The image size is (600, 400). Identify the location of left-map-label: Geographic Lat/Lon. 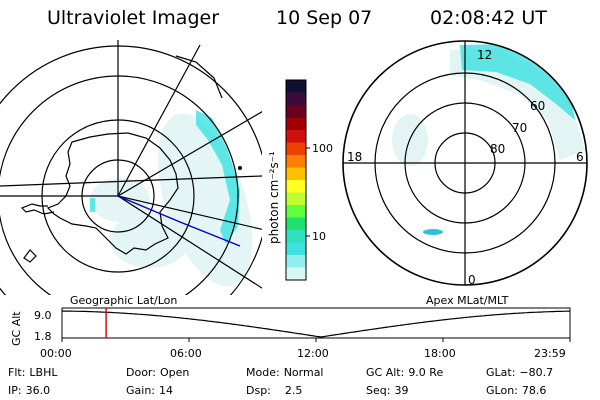
(123, 300).